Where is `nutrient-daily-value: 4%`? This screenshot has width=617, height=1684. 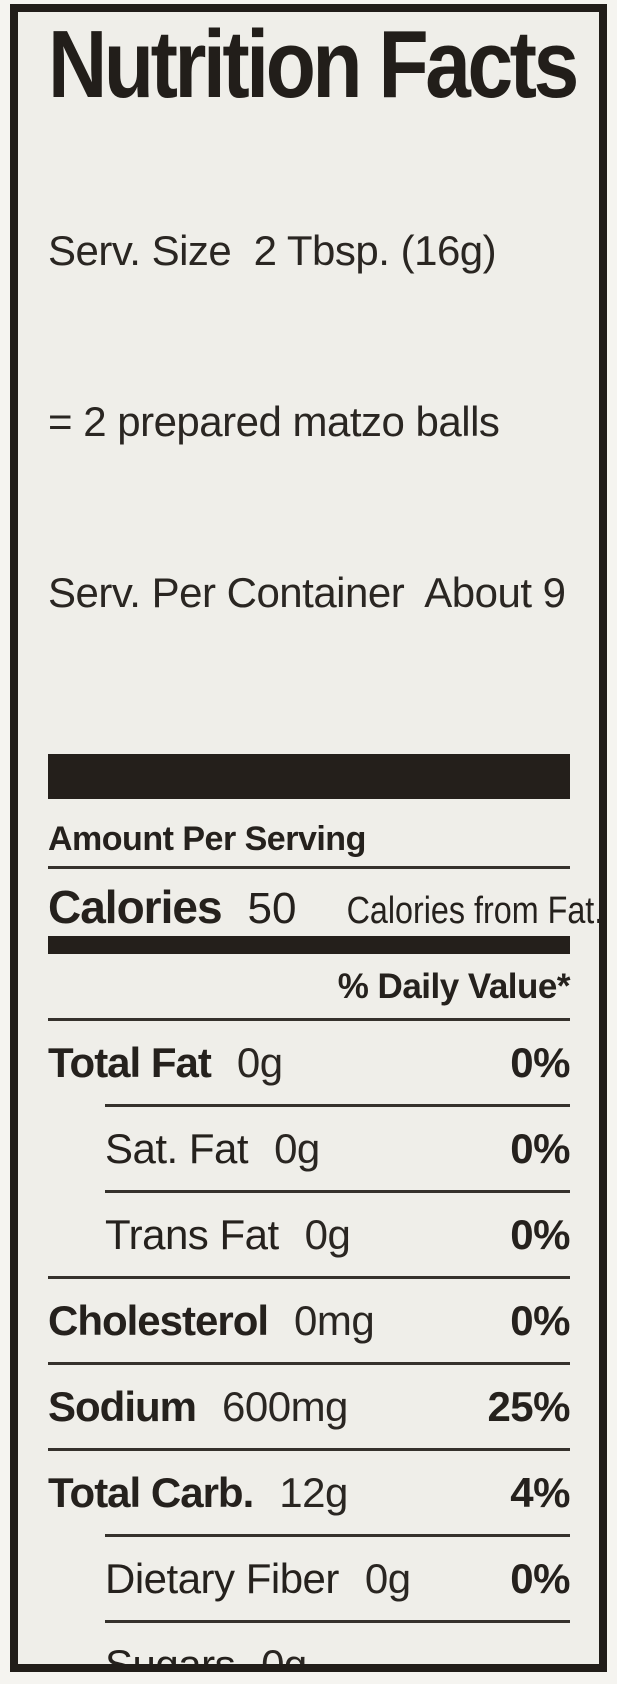 nutrient-daily-value: 4% is located at coordinates (540, 1492).